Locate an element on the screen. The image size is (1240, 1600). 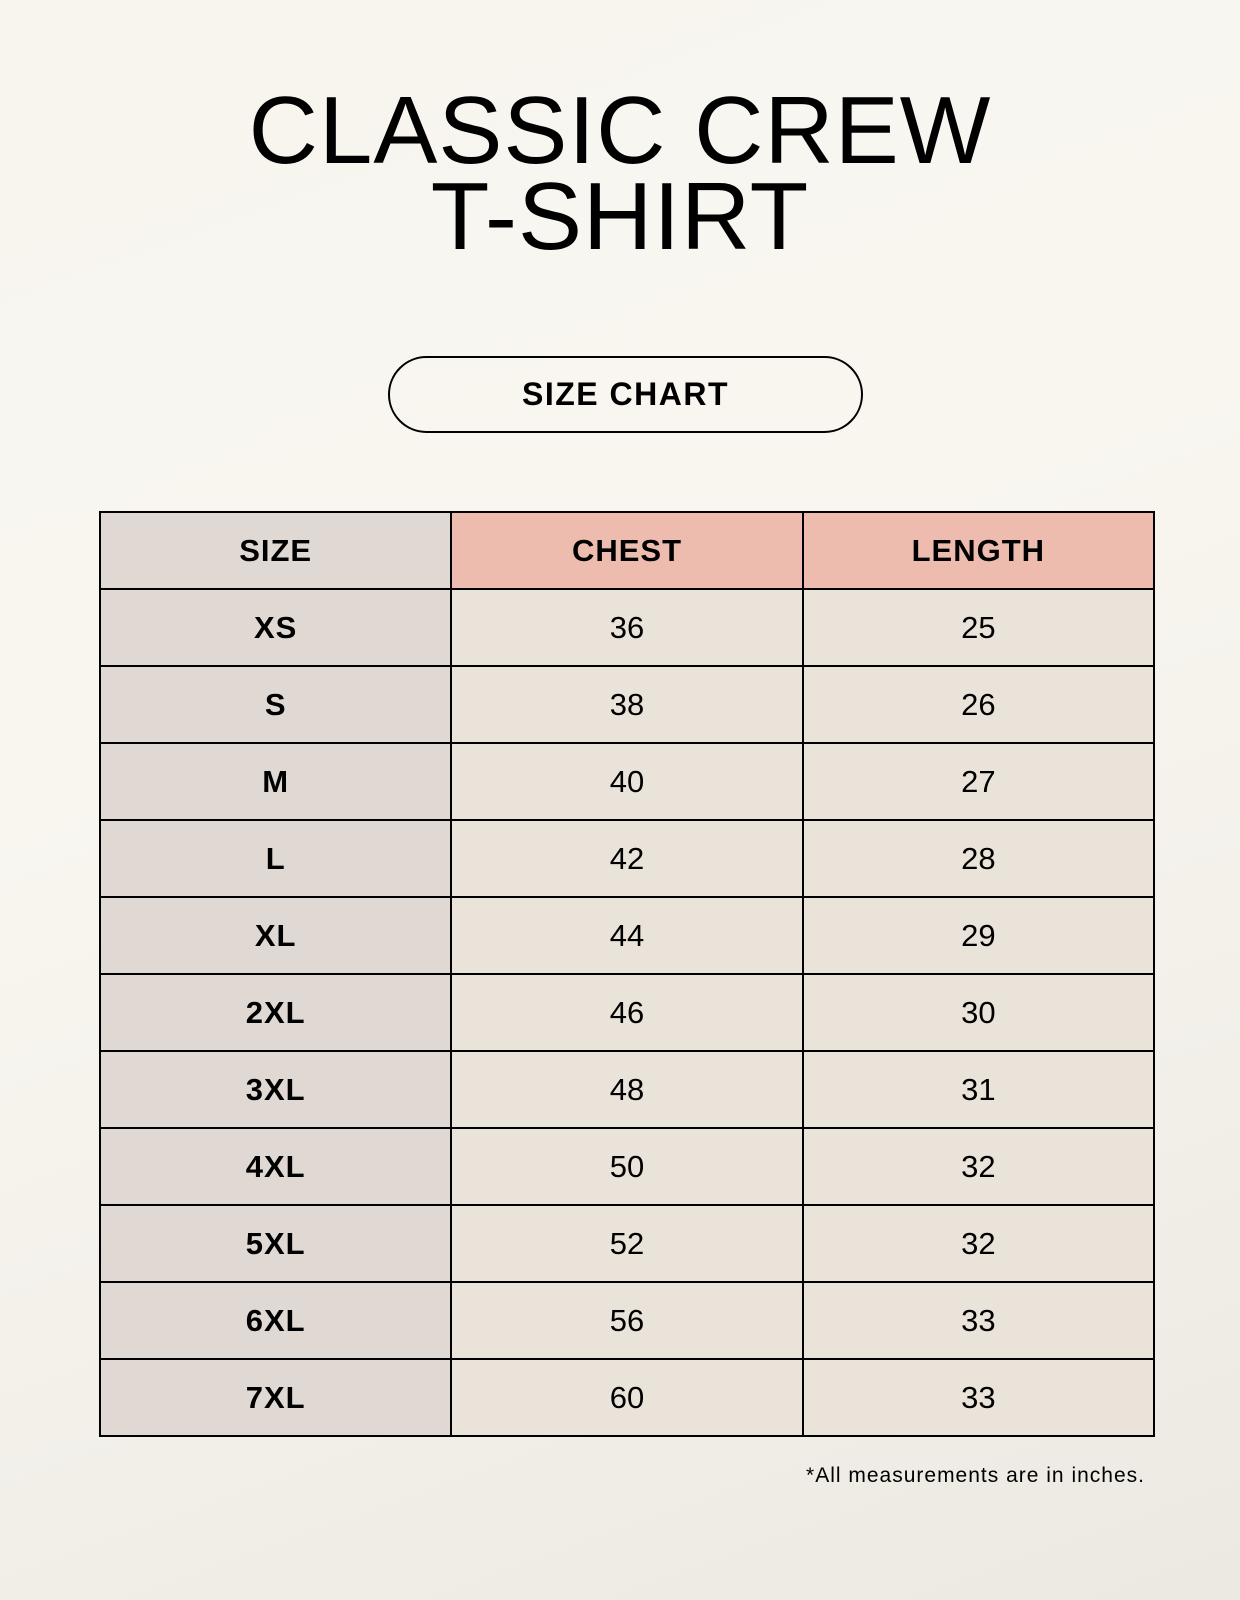
cell-chest: 60 is located at coordinates (627, 1397).